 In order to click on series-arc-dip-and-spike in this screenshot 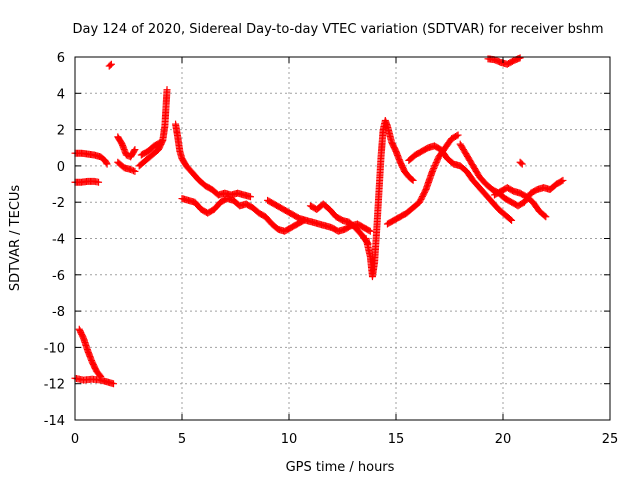, I will do `click(389, 199)`.